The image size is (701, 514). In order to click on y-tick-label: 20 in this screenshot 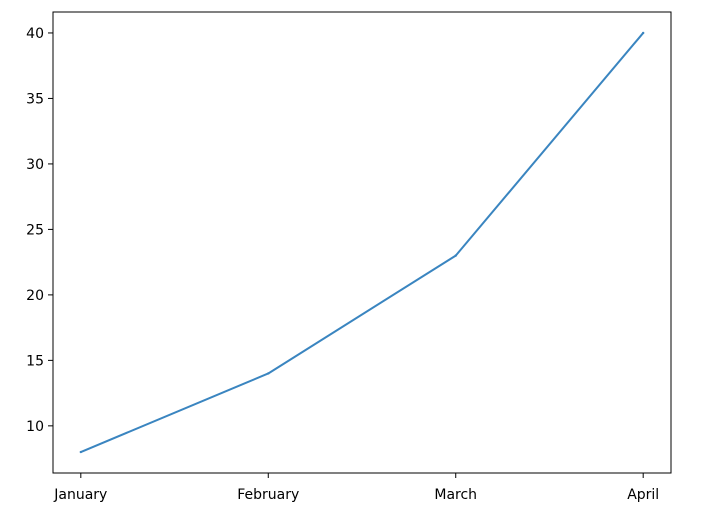, I will do `click(35, 296)`.